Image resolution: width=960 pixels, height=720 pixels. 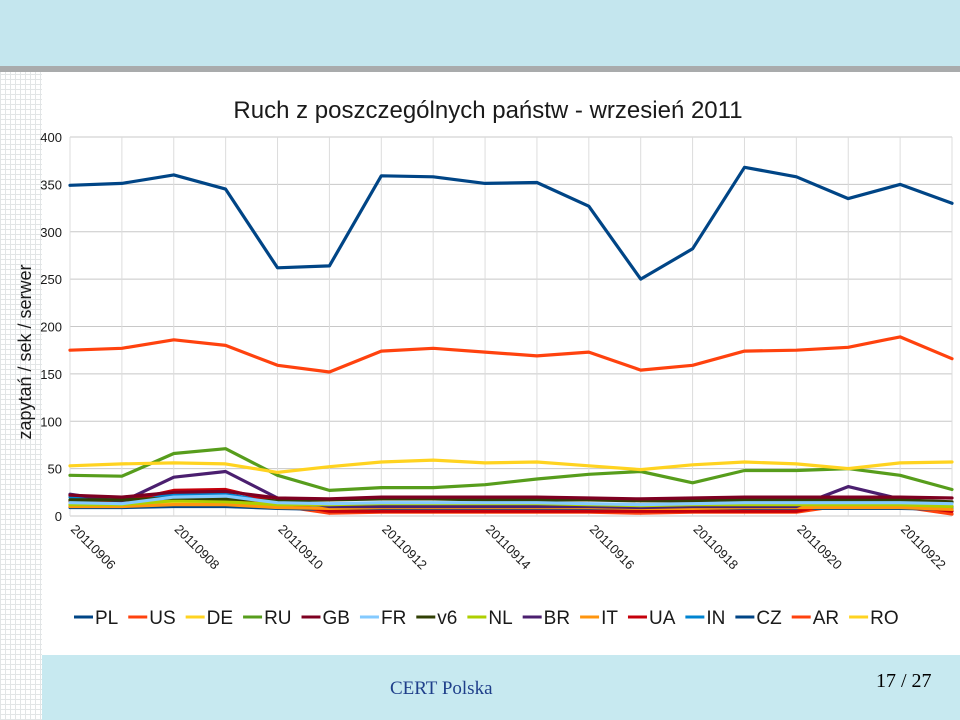 What do you see at coordinates (51, 421) in the screenshot?
I see `y-tick-label: 100` at bounding box center [51, 421].